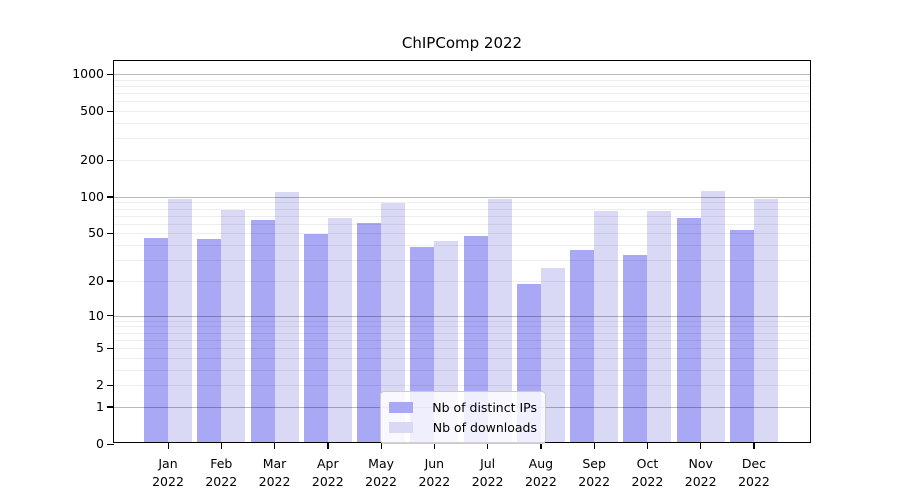 This screenshot has height=500, width=900. Describe the element at coordinates (221, 472) in the screenshot. I see `x-axis-tick-label: Feb 2022` at that location.